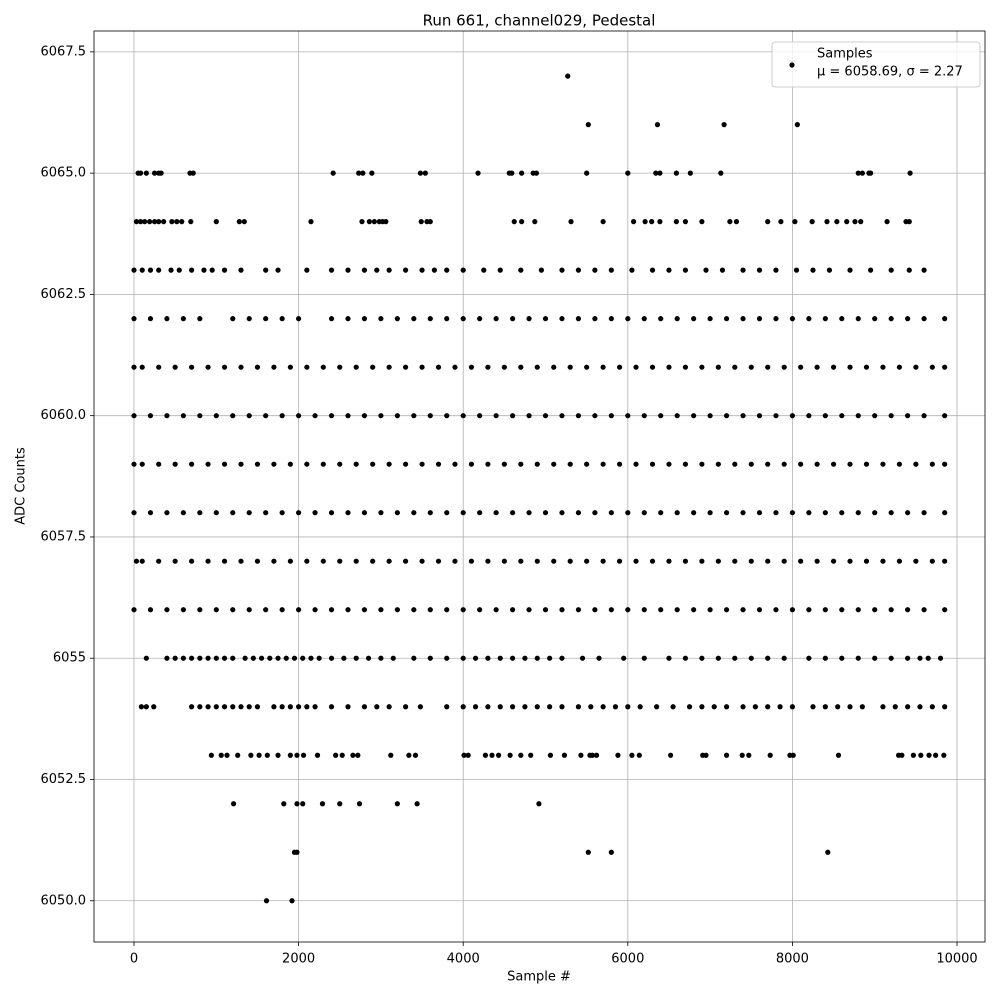  What do you see at coordinates (64, 294) in the screenshot?
I see `y-tick-label: 6062.5` at bounding box center [64, 294].